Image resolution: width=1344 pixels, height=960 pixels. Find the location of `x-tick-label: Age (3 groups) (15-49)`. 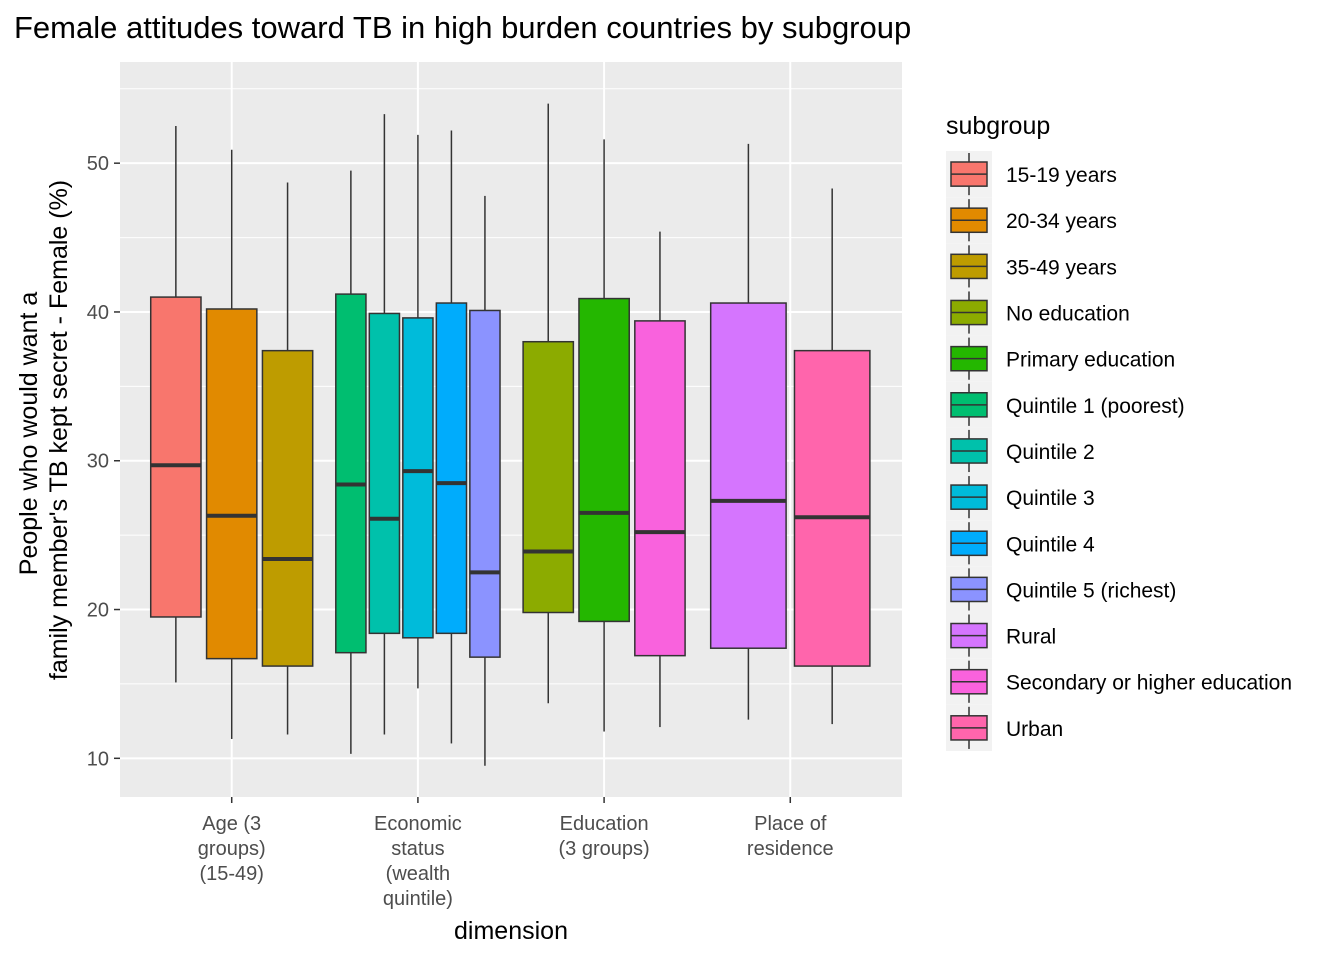

x-tick-label: Age (3 groups) (15-49) is located at coordinates (232, 849).